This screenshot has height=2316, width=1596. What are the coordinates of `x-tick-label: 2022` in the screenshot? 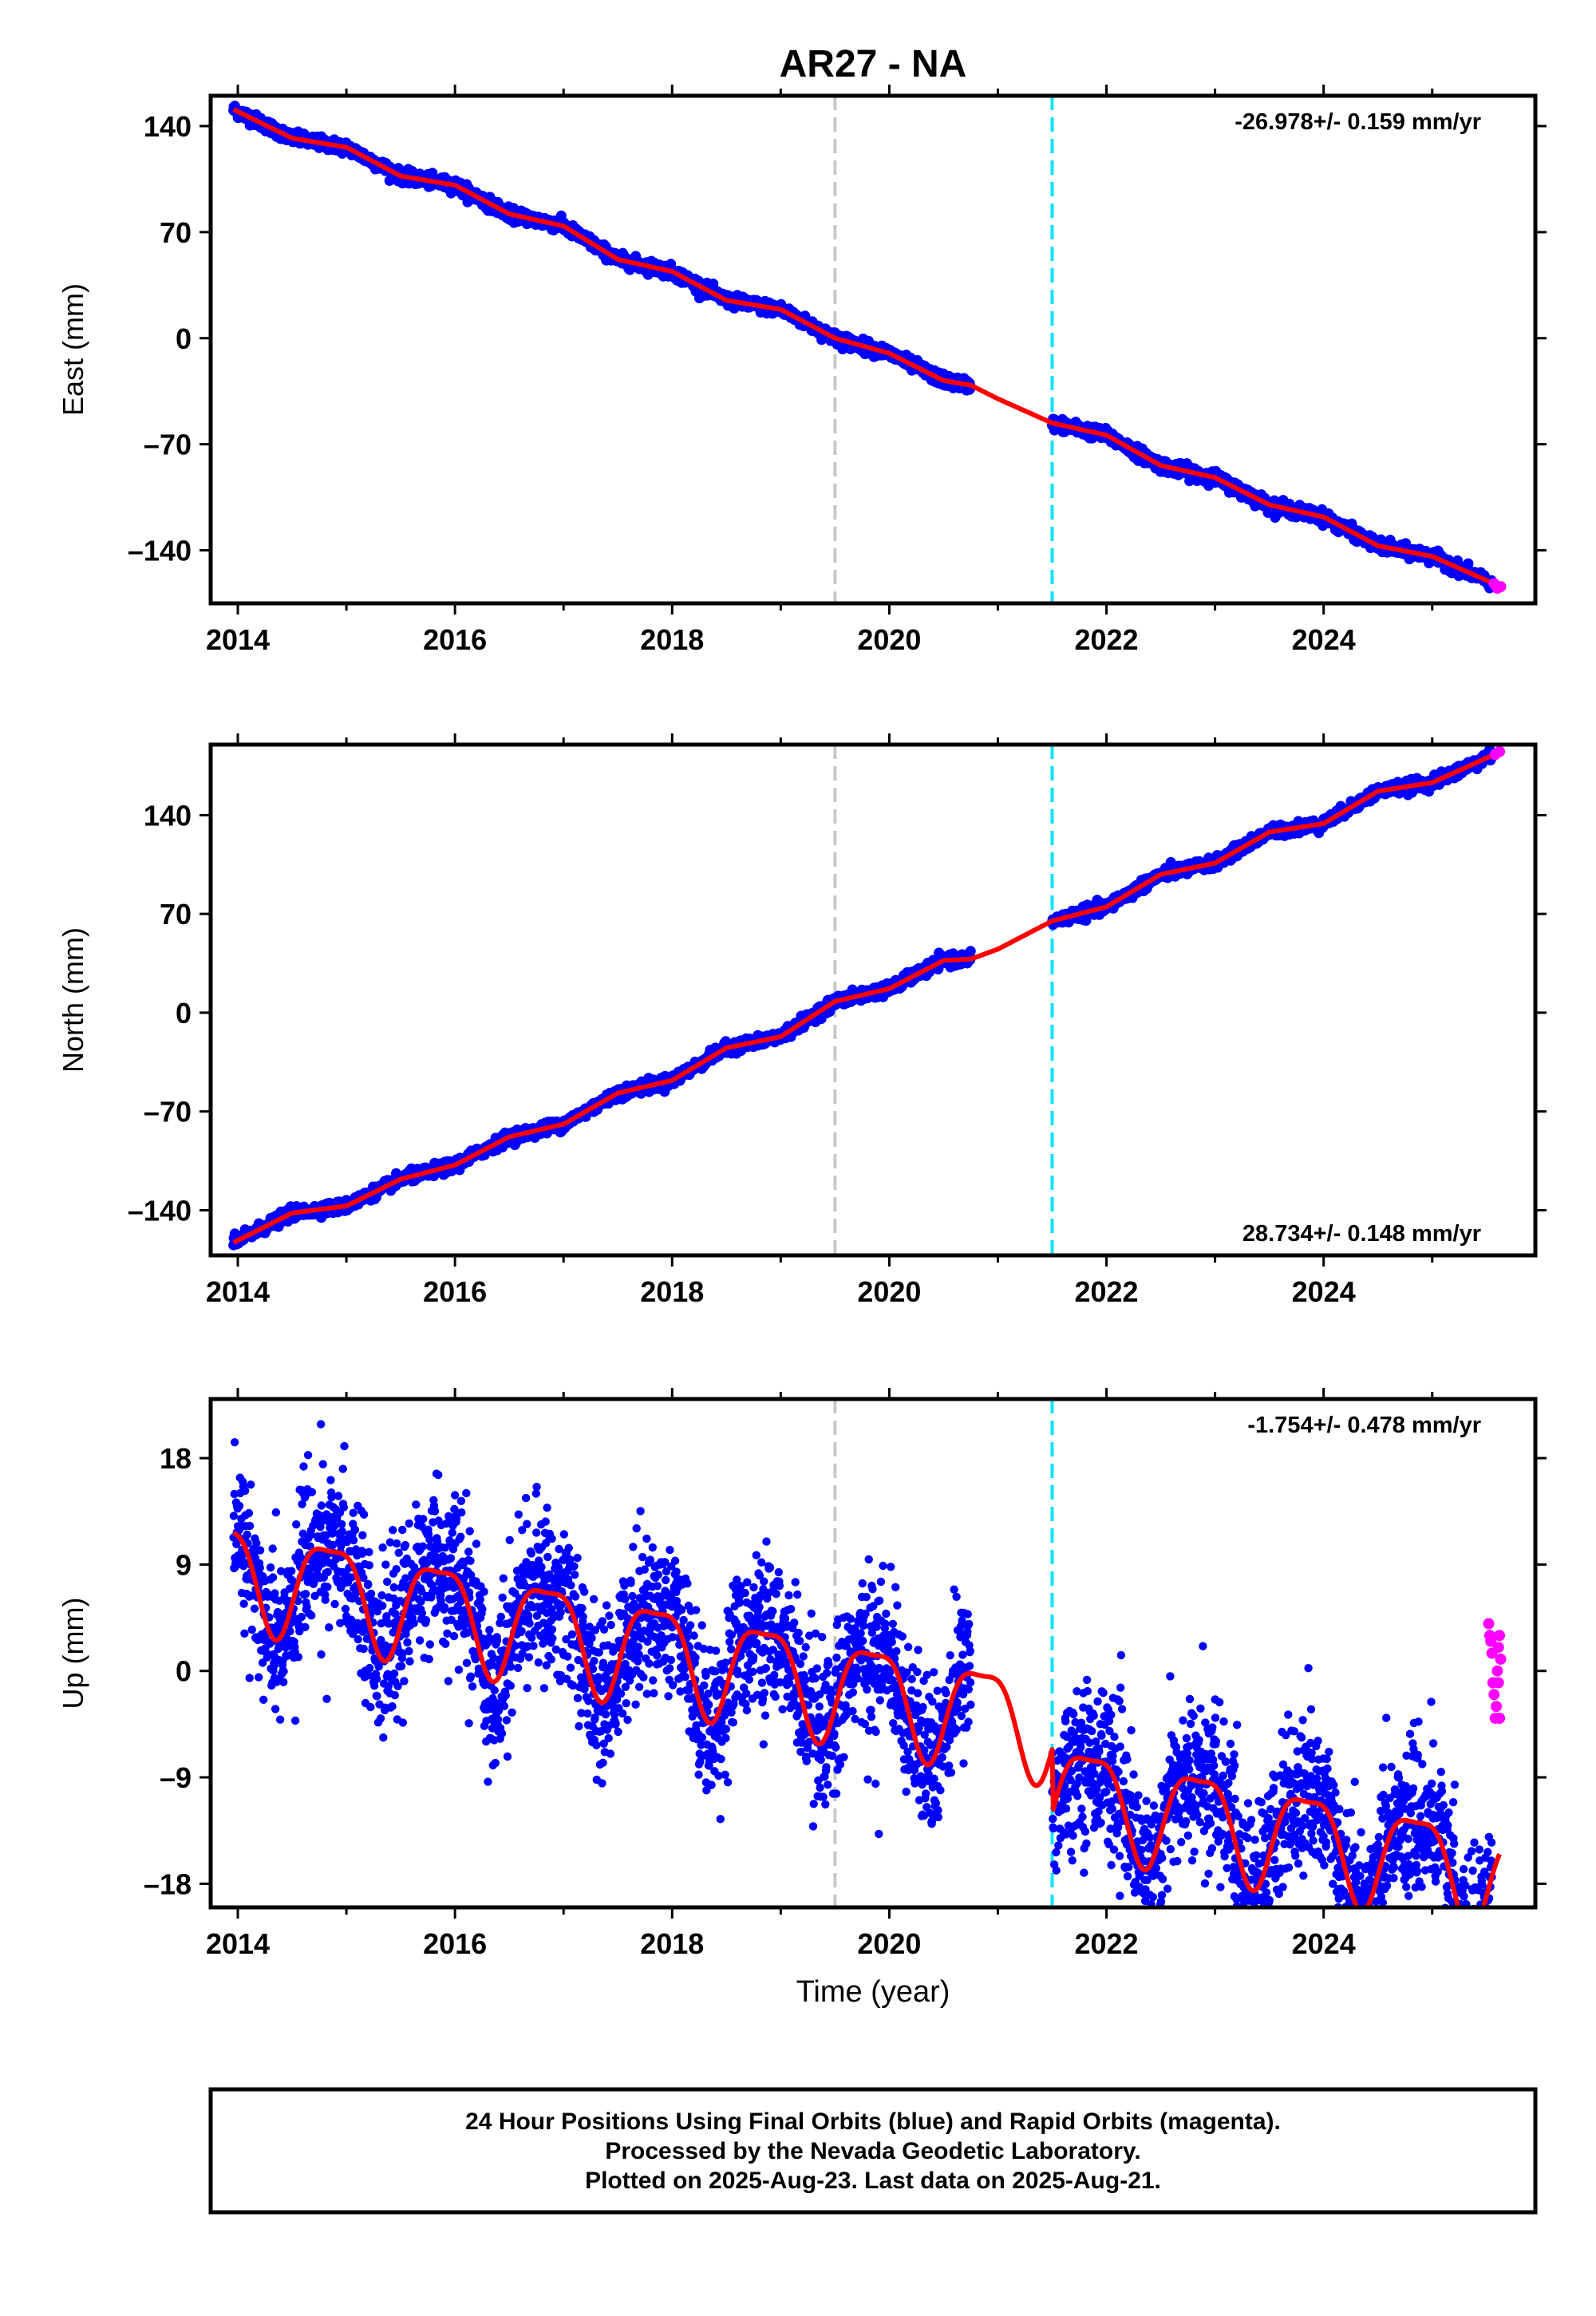 It's located at (1106, 639).